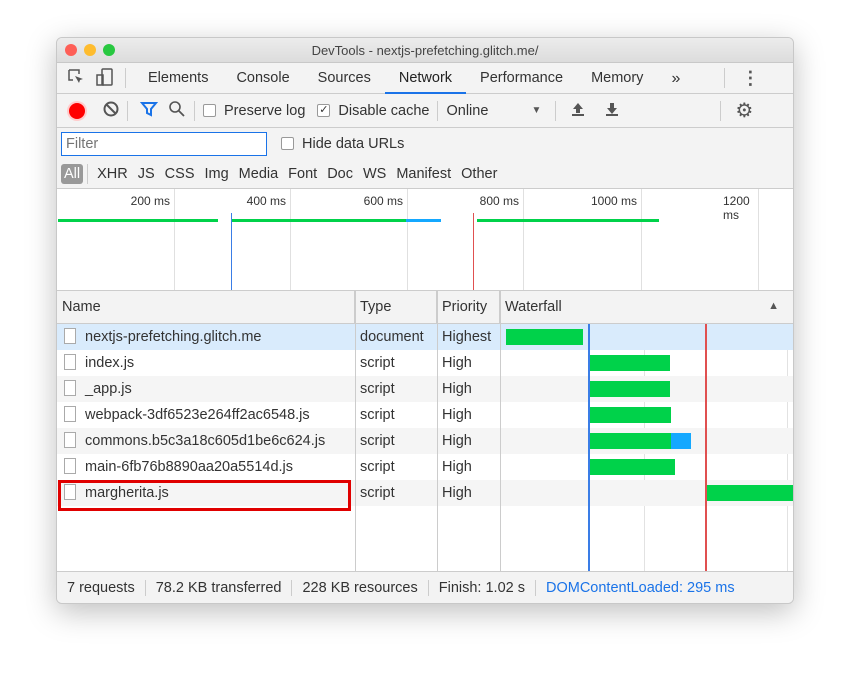  Describe the element at coordinates (578, 110) in the screenshot. I see `import-har-icon` at that location.